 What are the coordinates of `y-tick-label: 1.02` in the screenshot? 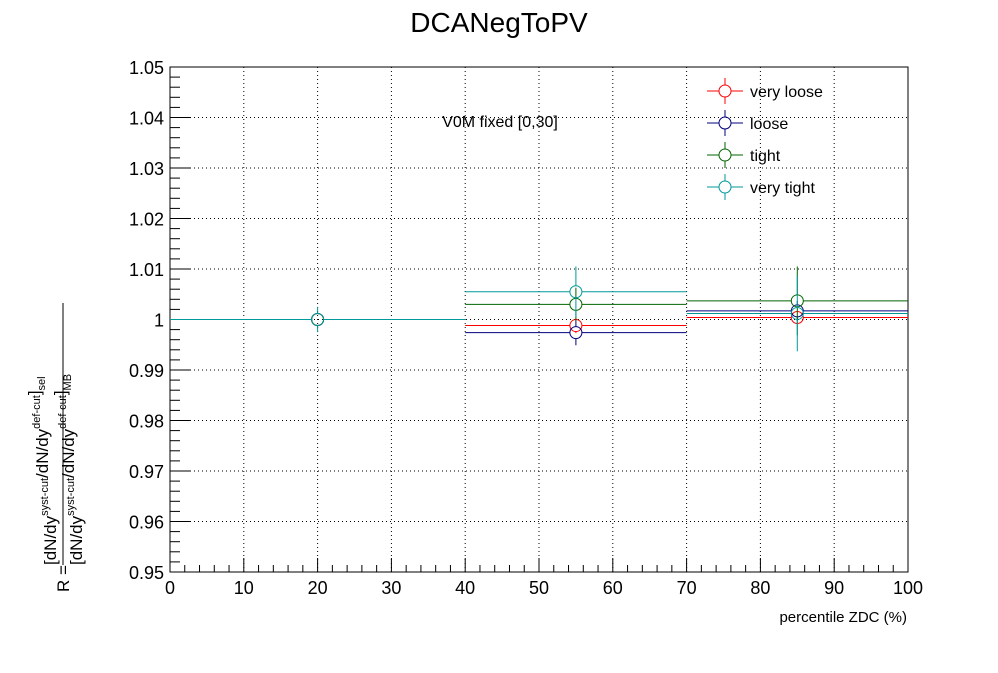 It's located at (146, 220).